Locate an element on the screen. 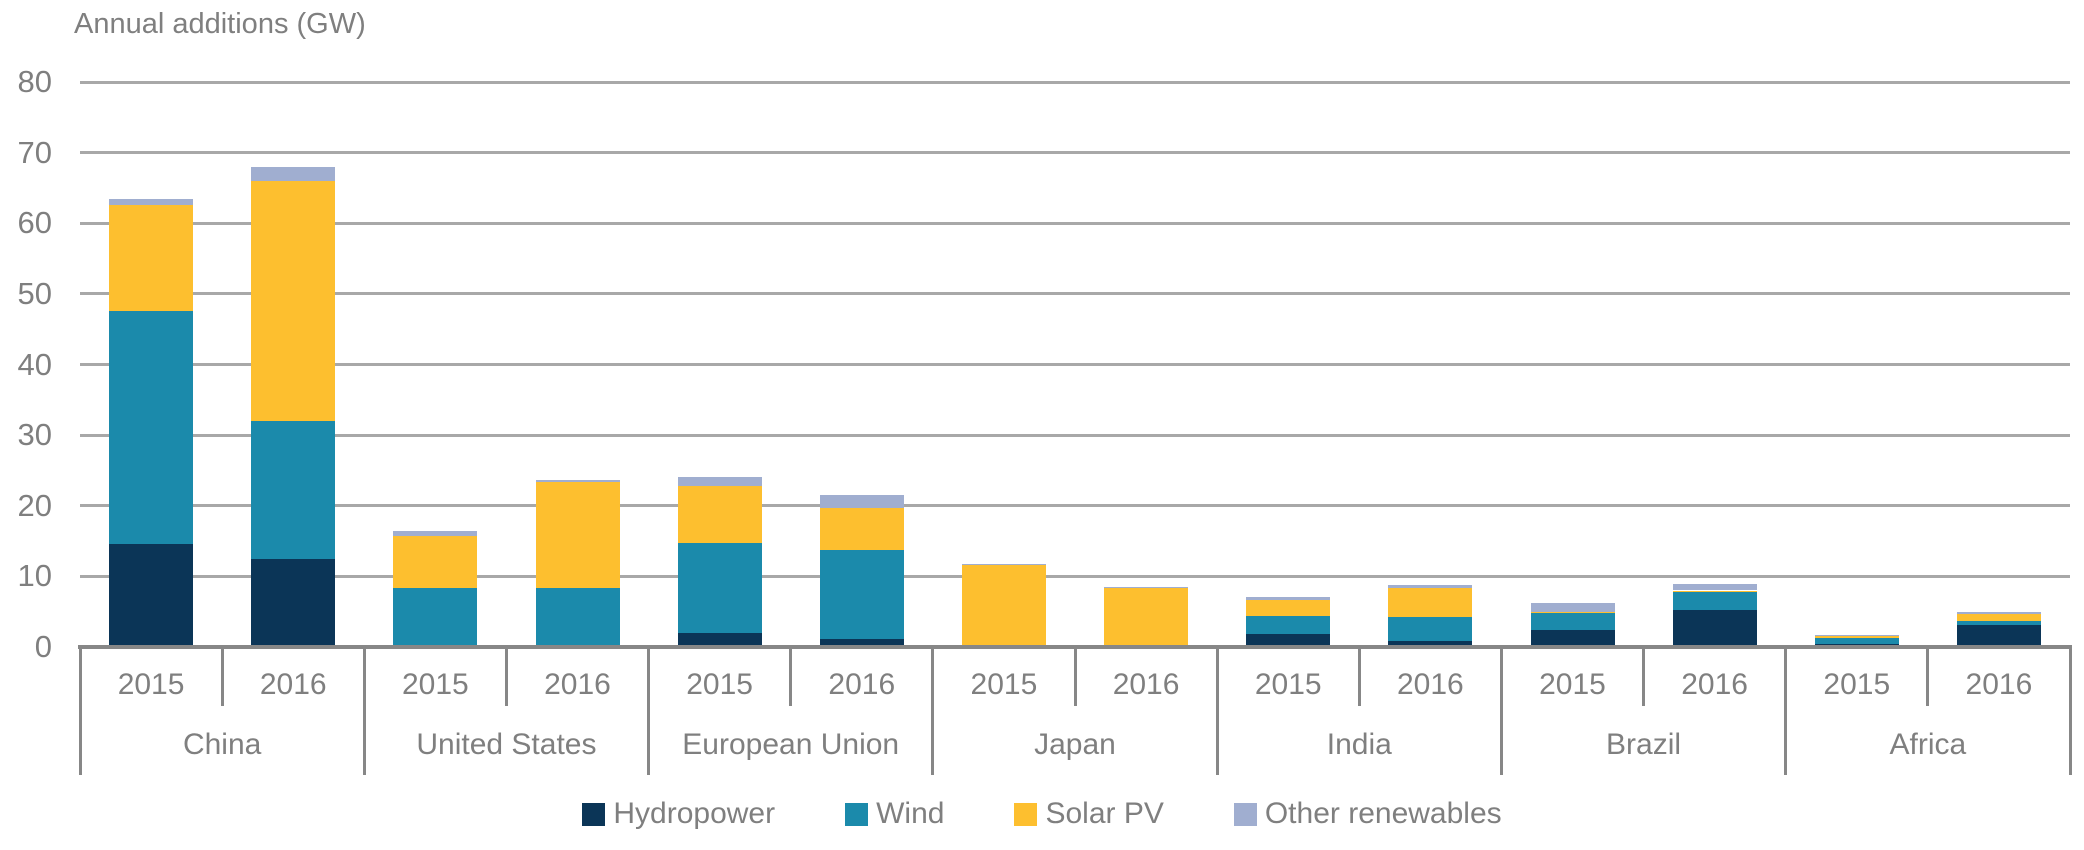 This screenshot has width=2084, height=850. chart-title: Annual additions (GW) is located at coordinates (220, 24).